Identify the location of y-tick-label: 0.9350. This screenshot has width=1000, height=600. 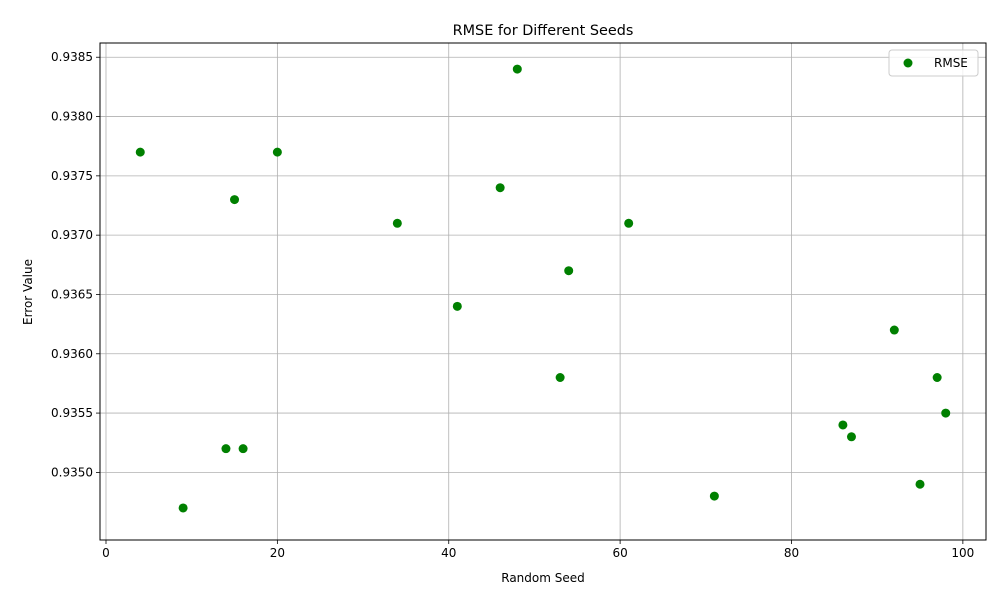
(72, 472).